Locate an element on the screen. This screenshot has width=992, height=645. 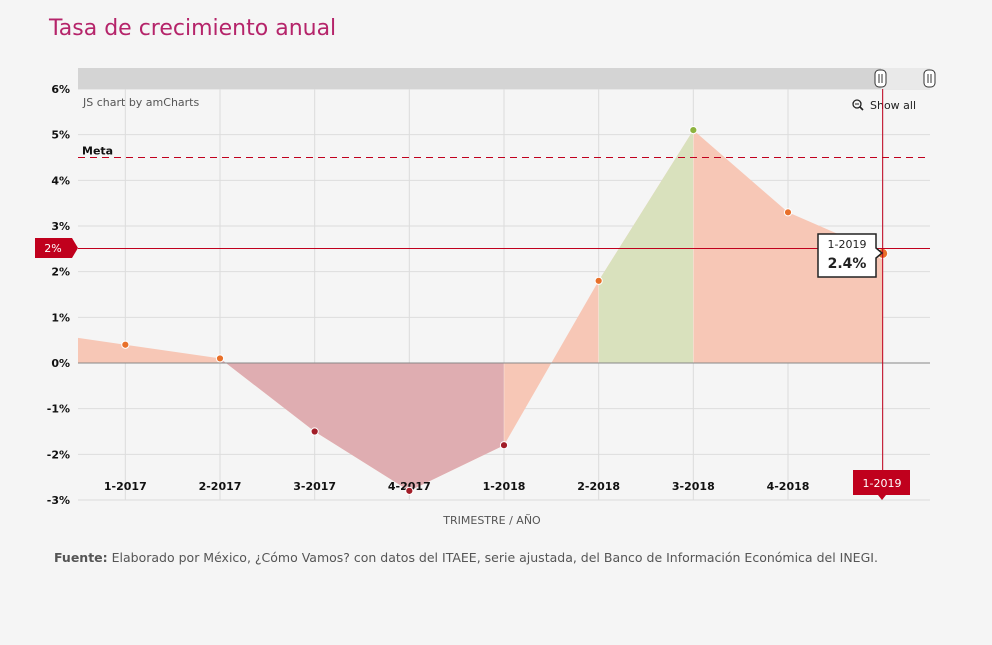
value-tooltip: 1-2019 2.4% is located at coordinates (850, 255).